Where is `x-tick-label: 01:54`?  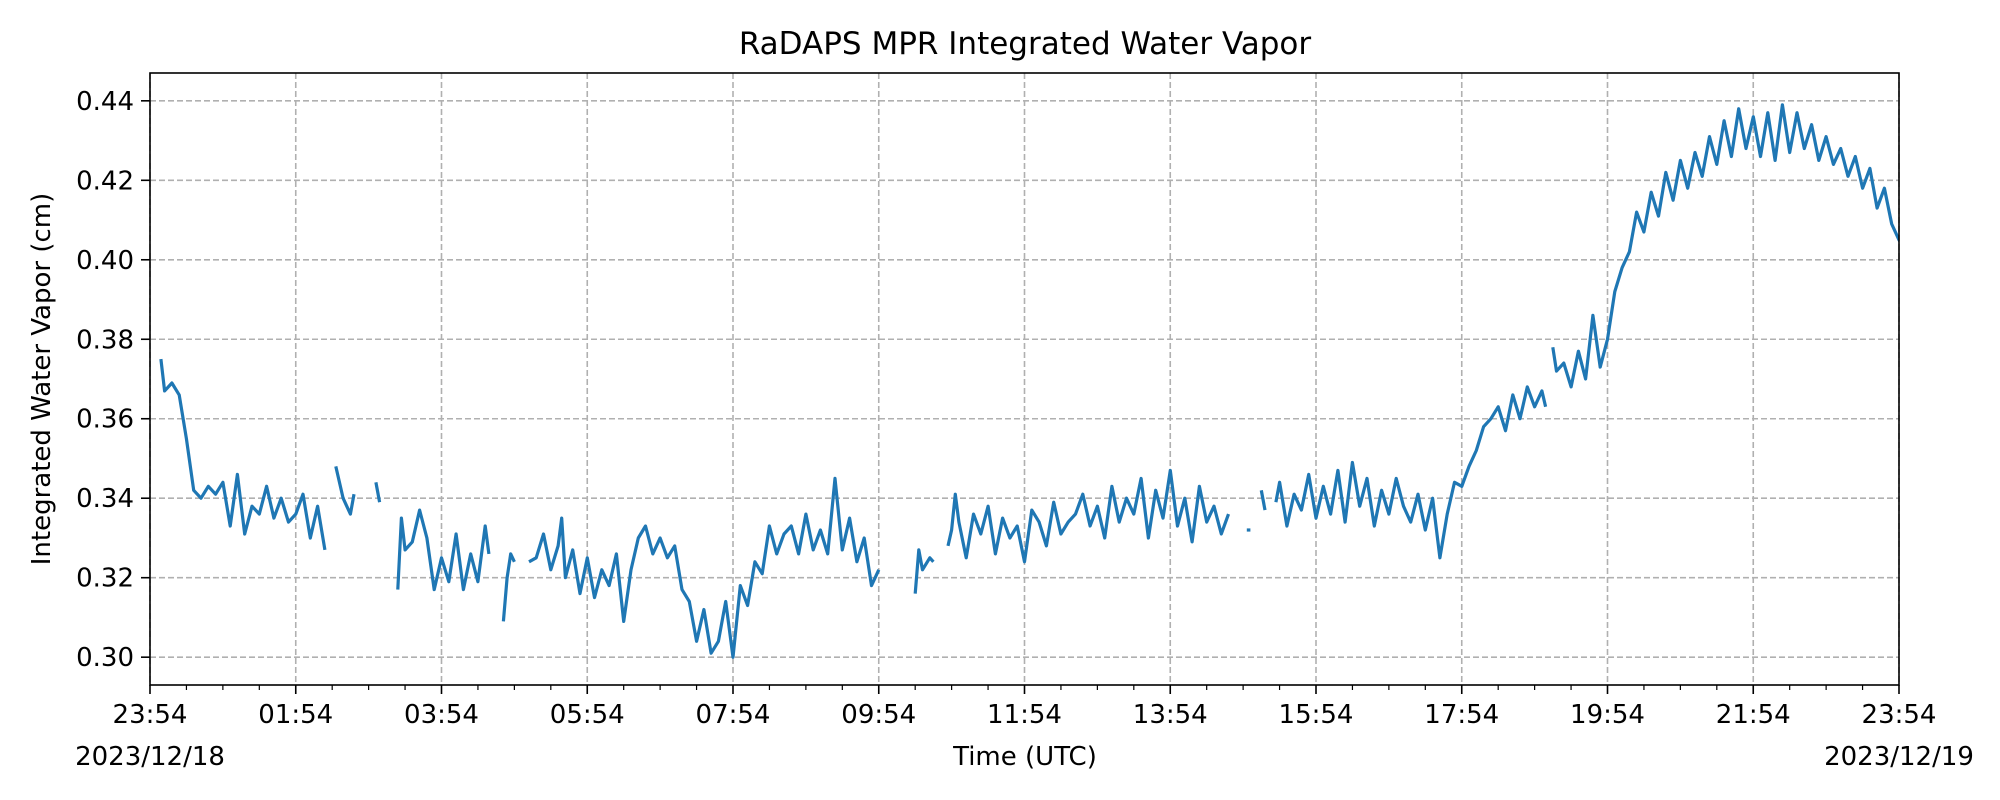 x-tick-label: 01:54 is located at coordinates (295, 715).